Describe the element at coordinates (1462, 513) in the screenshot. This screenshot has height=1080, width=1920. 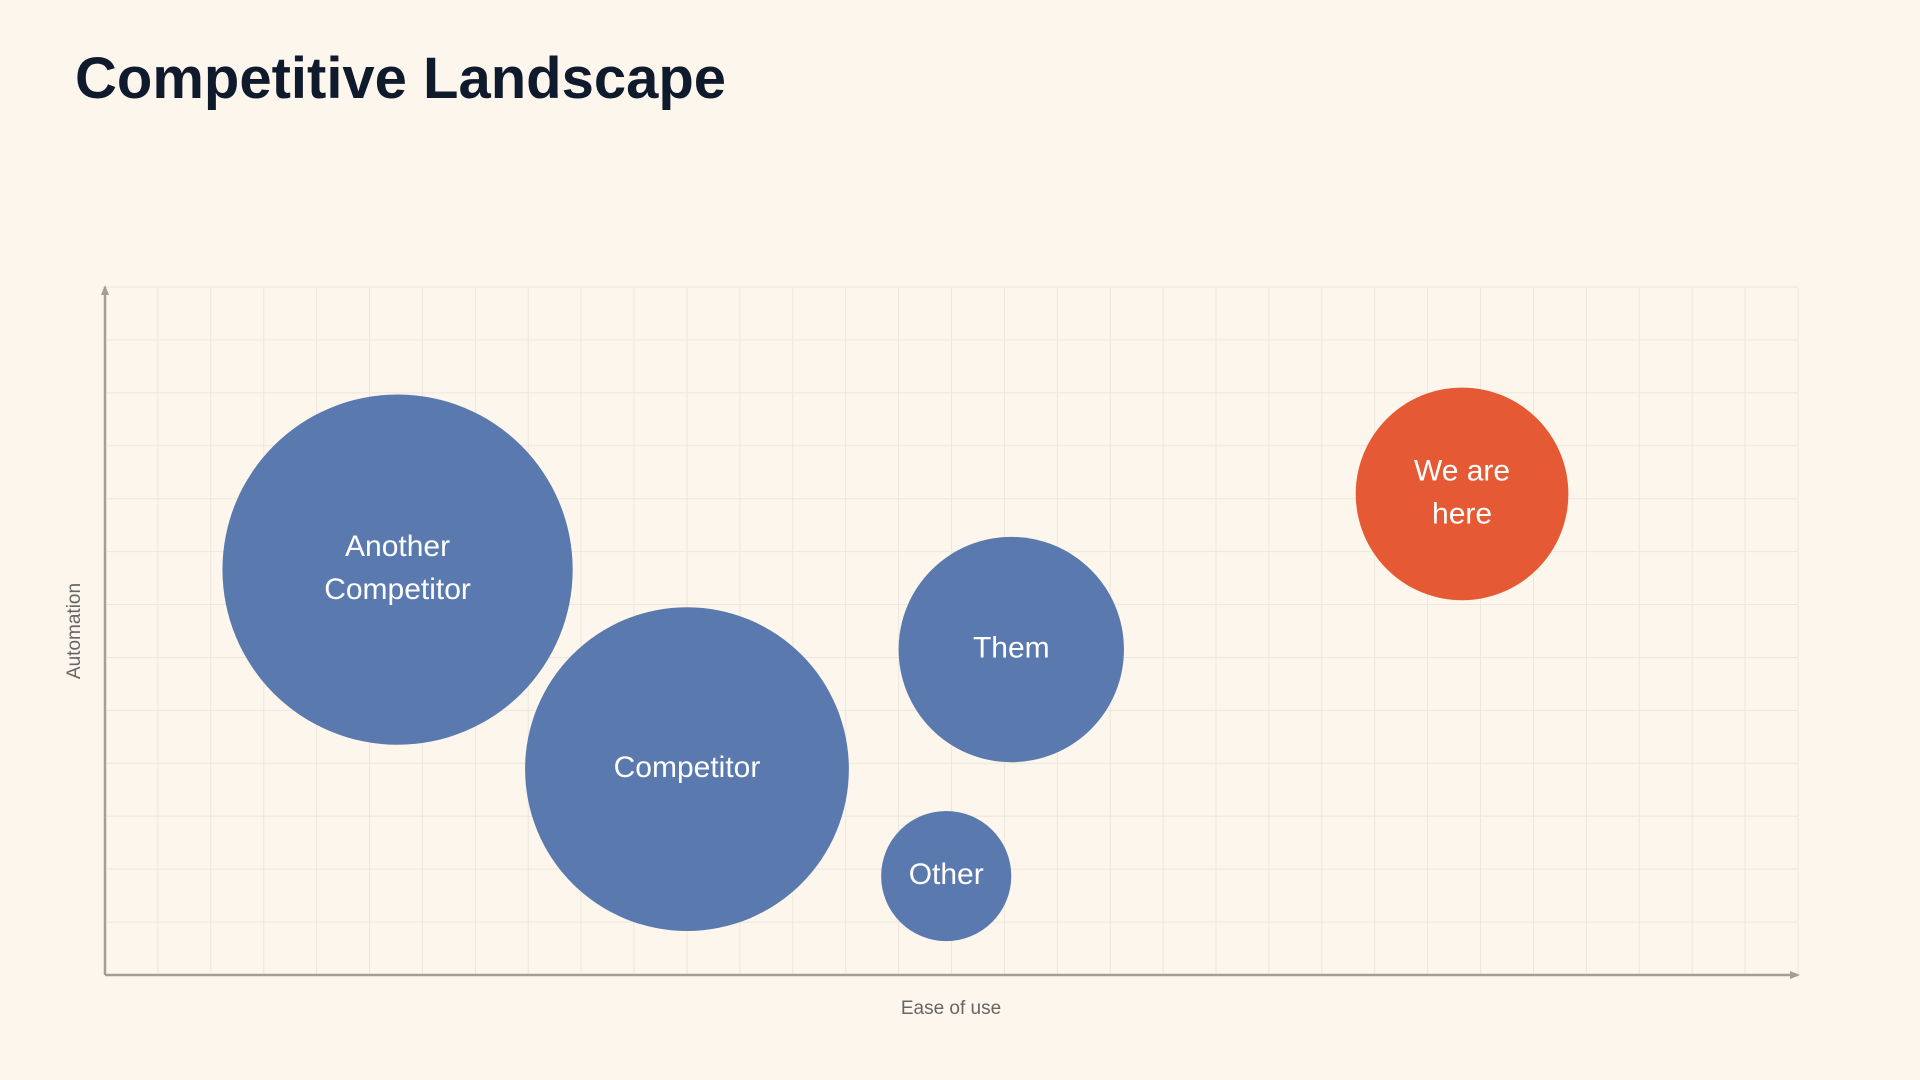
I see `bubble-label: here` at that location.